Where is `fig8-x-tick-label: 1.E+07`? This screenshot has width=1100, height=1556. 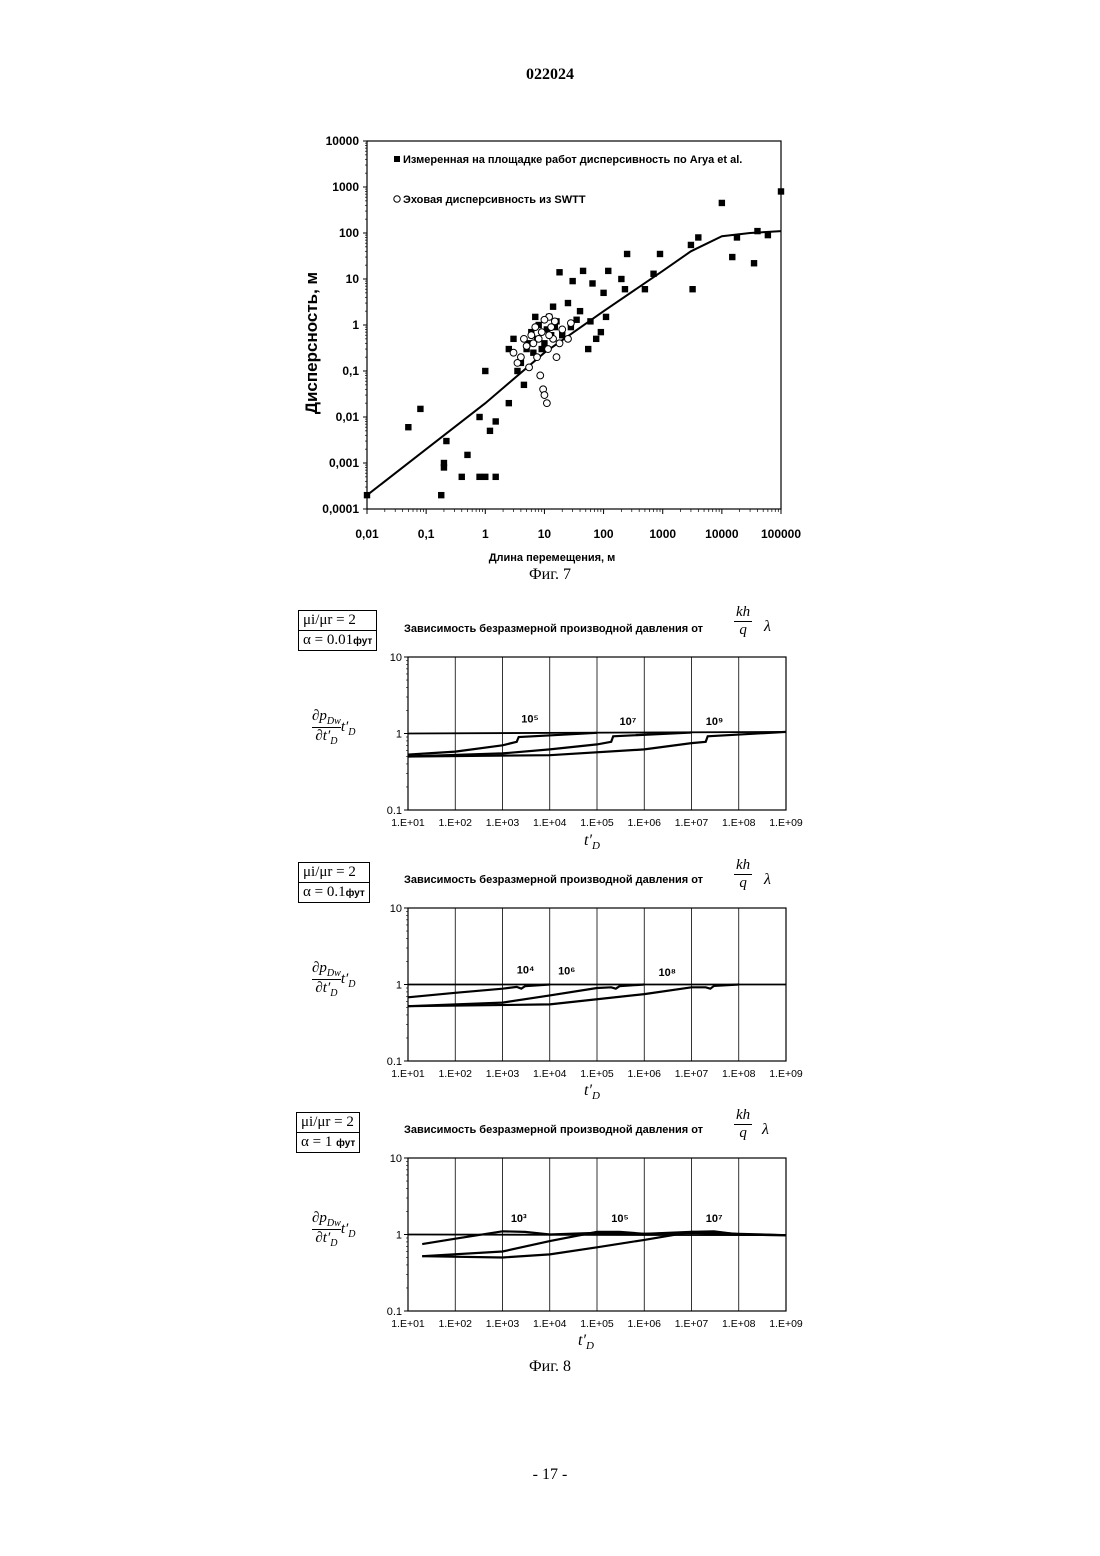
fig8-x-tick-label: 1.E+07 is located at coordinates (692, 1324).